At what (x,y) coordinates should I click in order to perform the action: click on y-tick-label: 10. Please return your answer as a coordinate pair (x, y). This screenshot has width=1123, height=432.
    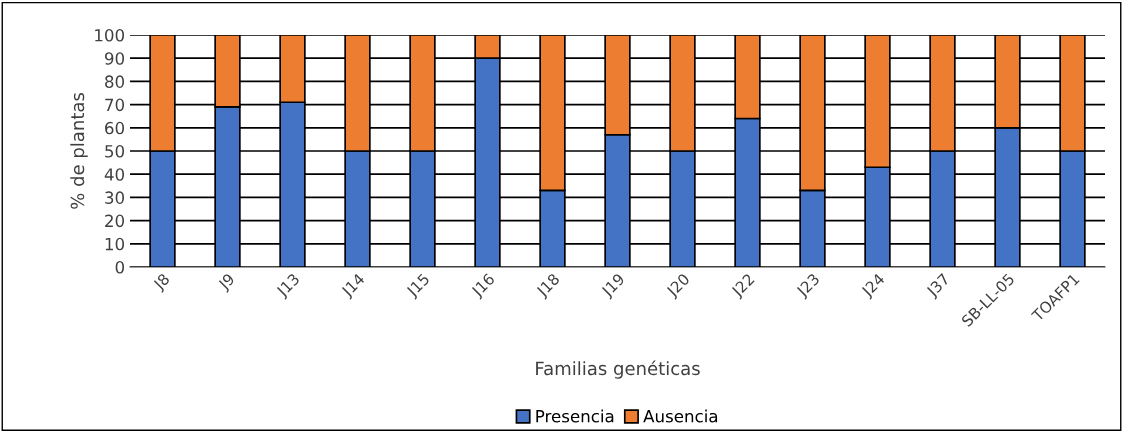
    Looking at the image, I should click on (115, 244).